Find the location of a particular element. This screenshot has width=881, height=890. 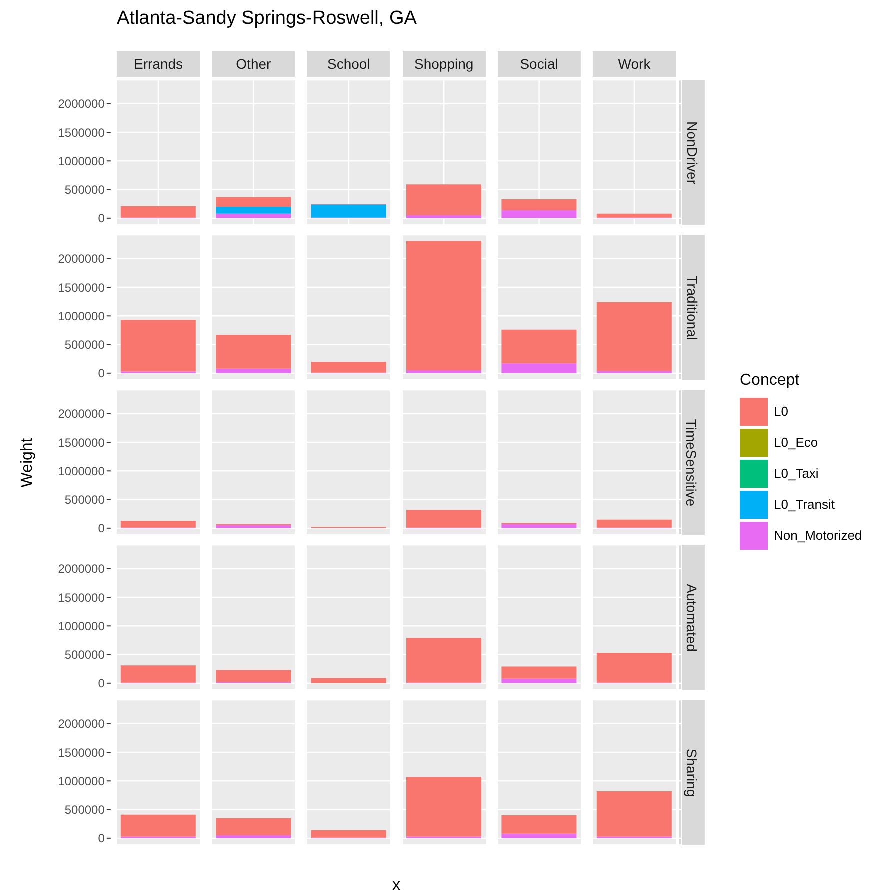

y2-axis-title: NonDriver is located at coordinates (692, 152).